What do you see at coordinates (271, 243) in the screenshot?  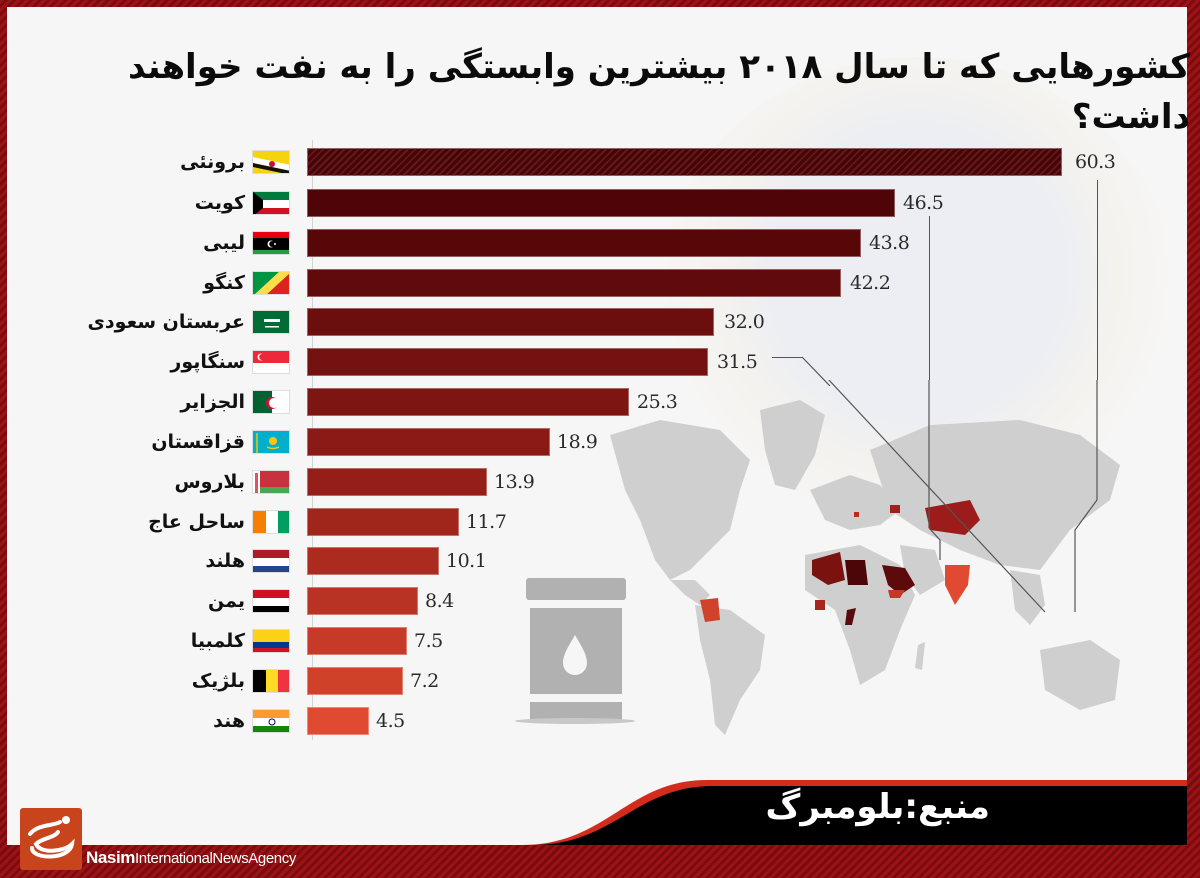 I see `flag-libya-icon` at bounding box center [271, 243].